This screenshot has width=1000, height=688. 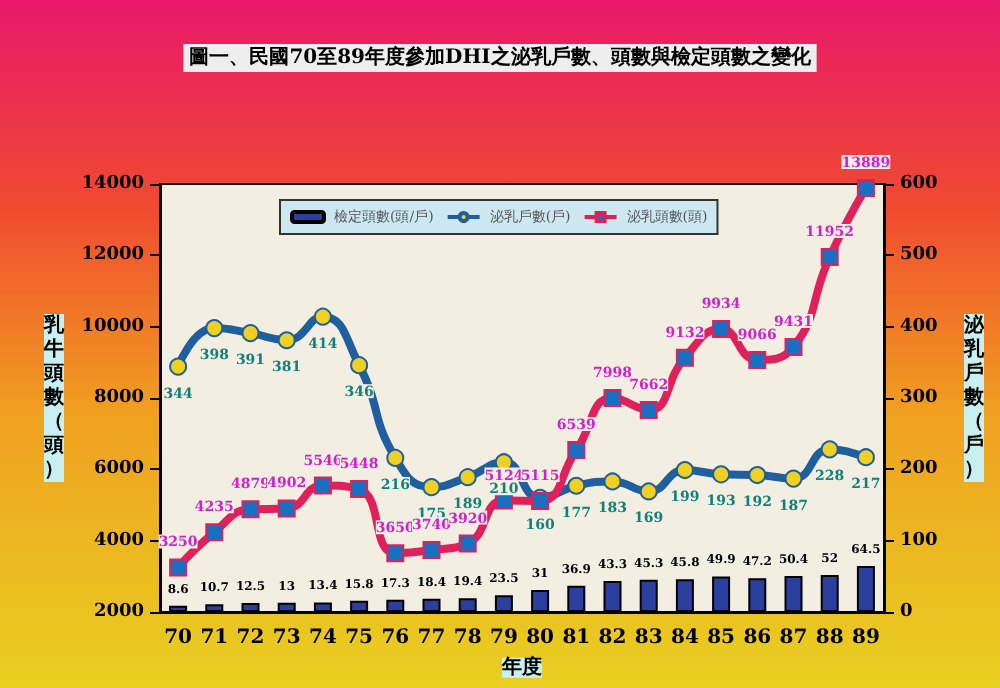 I want to click on y-tick-label: 12000, so click(x=112, y=255).